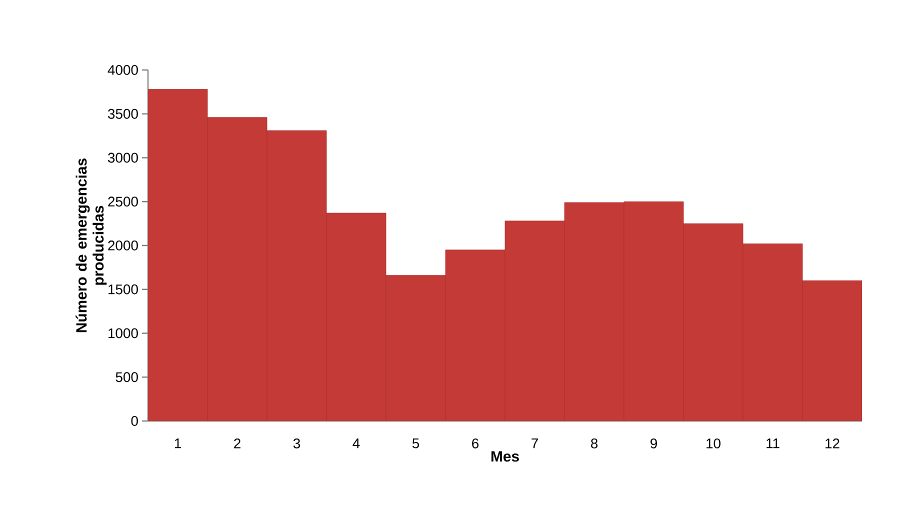 Image resolution: width=906 pixels, height=513 pixels. I want to click on x-tick-label: 10, so click(713, 443).